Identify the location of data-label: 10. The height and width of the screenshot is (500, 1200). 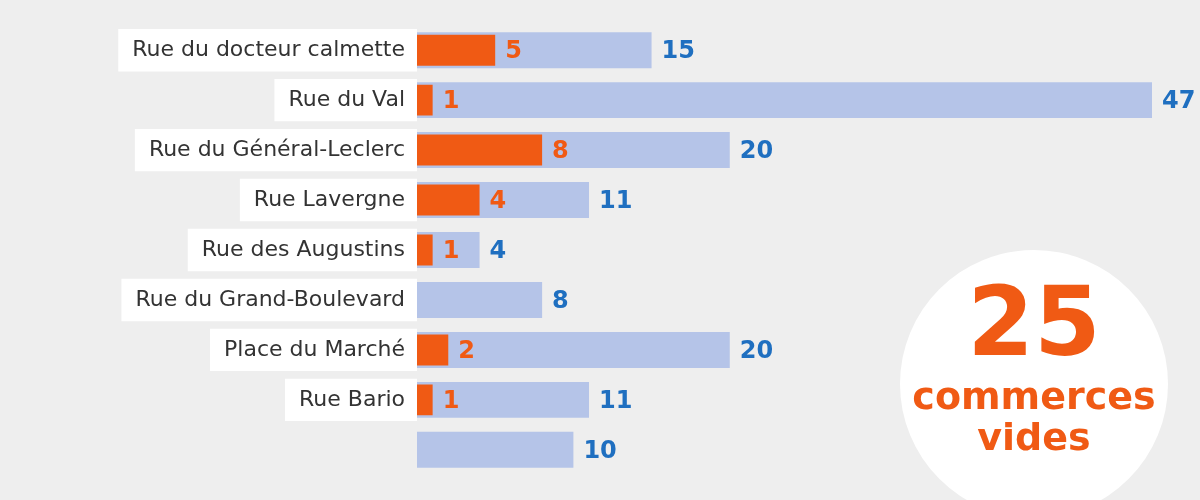
(600, 450).